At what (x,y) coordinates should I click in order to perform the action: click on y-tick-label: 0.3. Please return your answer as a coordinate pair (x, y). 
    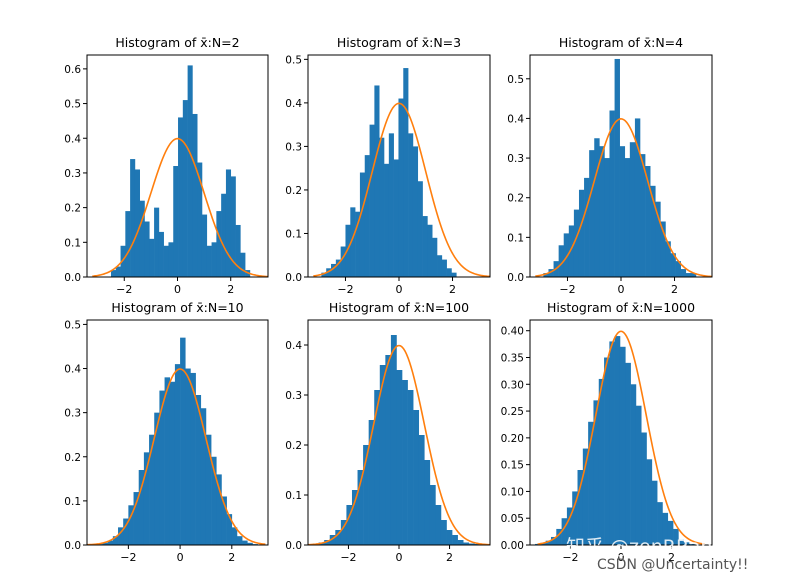
    Looking at the image, I should click on (293, 396).